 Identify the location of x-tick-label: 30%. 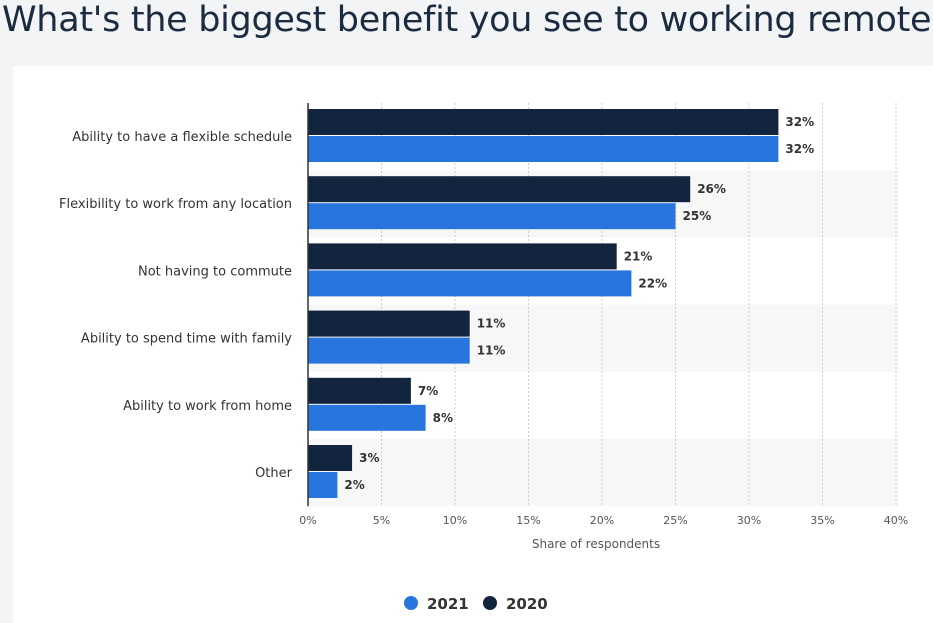
(749, 520).